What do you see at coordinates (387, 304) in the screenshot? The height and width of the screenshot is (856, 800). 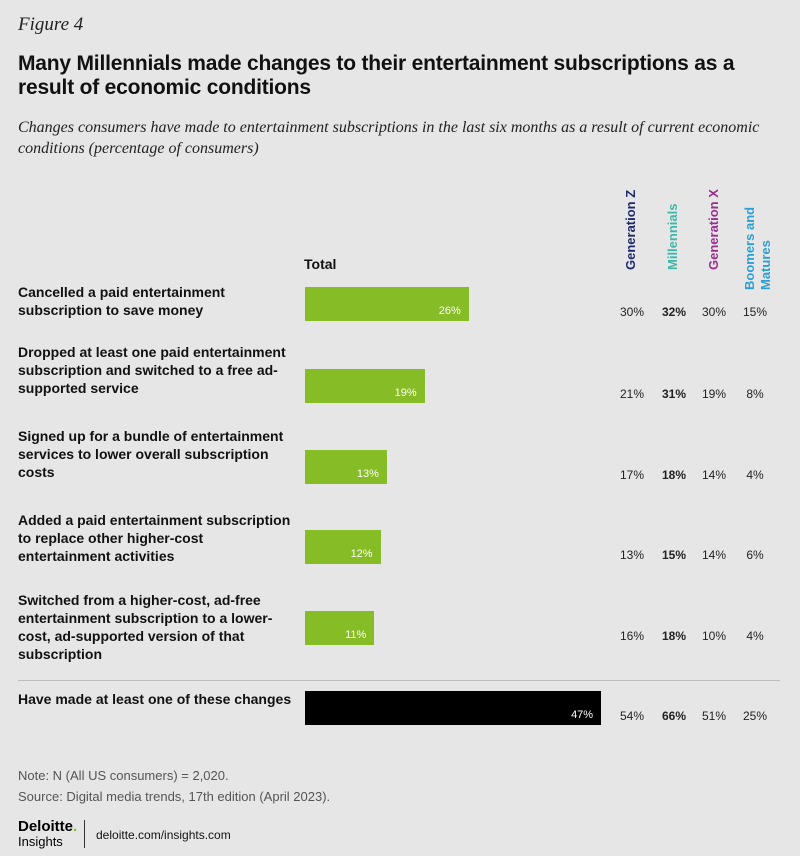 I see `bar: 26%` at bounding box center [387, 304].